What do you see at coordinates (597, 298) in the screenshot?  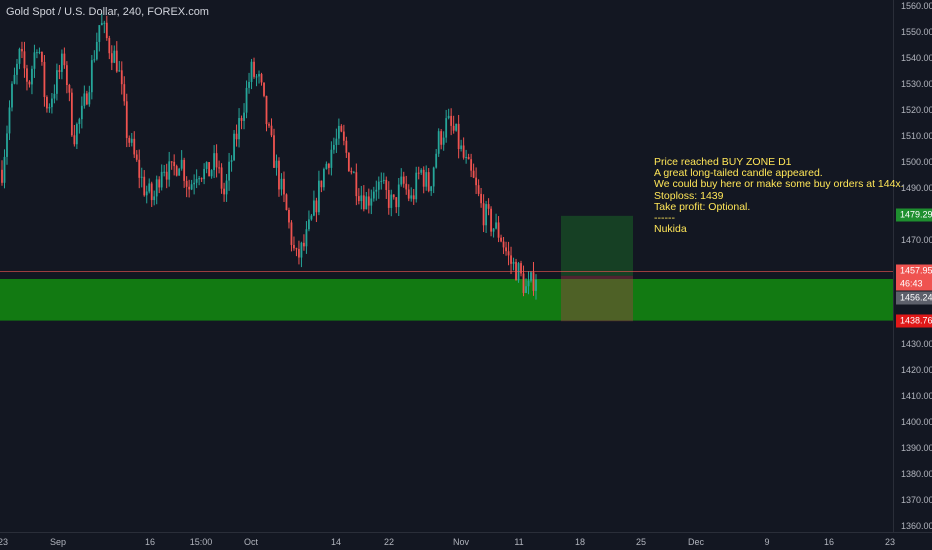 I see `stoploss-box` at bounding box center [597, 298].